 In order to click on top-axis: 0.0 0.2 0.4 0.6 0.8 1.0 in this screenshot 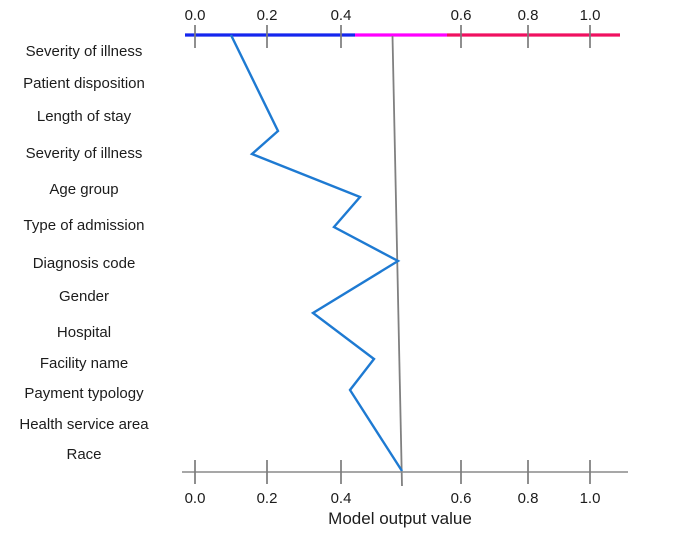, I will do `click(393, 27)`.